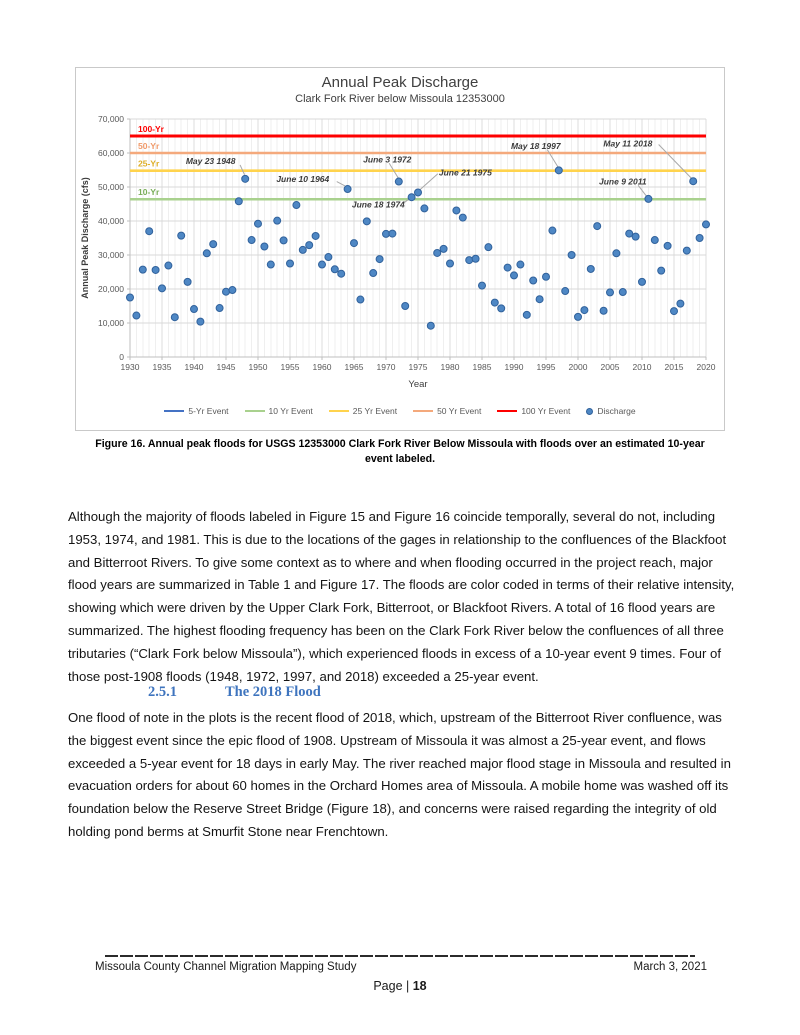 This screenshot has height=1035, width=800. I want to click on svg-text: 1970, so click(386, 367).